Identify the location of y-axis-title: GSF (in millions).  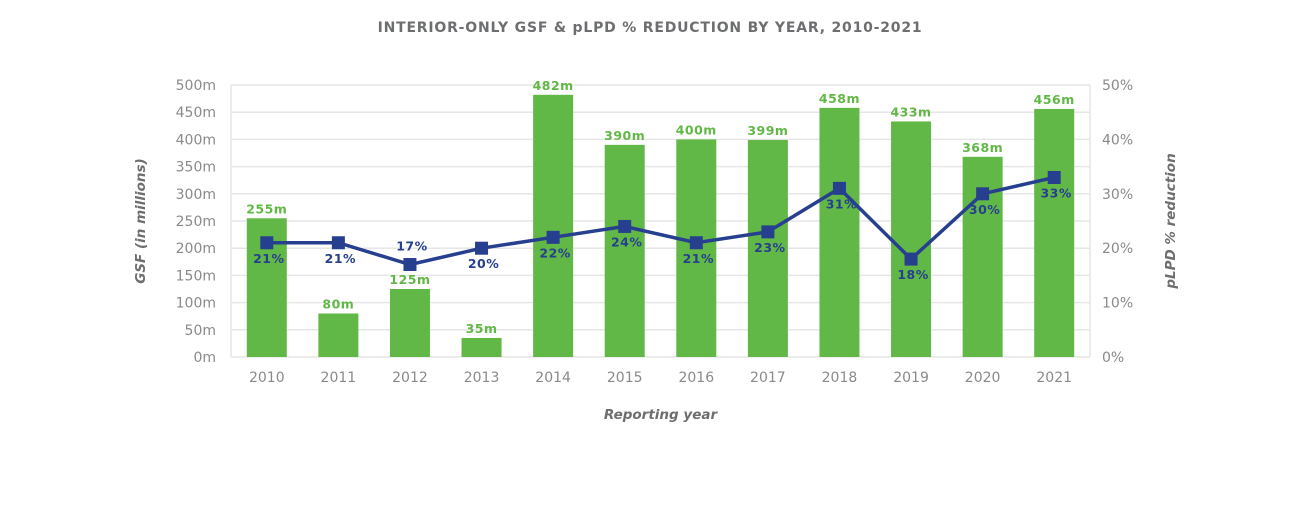
(141, 221).